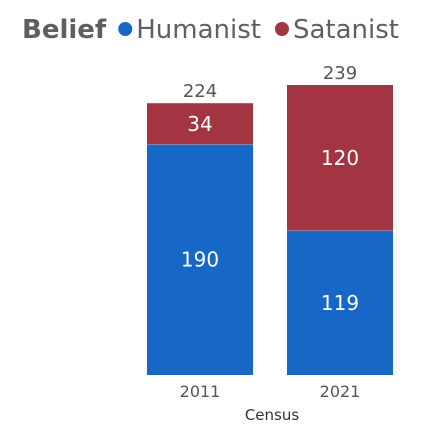 The width and height of the screenshot is (435, 436). What do you see at coordinates (340, 73) in the screenshot?
I see `total-label-2021: 239` at bounding box center [340, 73].